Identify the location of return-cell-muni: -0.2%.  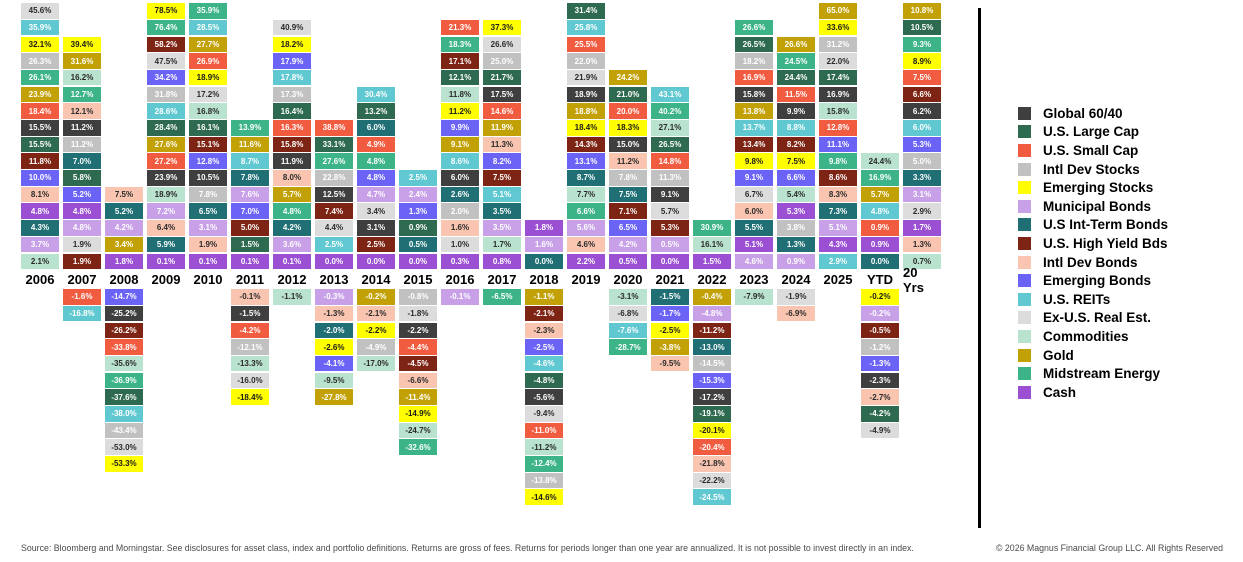
(880, 313).